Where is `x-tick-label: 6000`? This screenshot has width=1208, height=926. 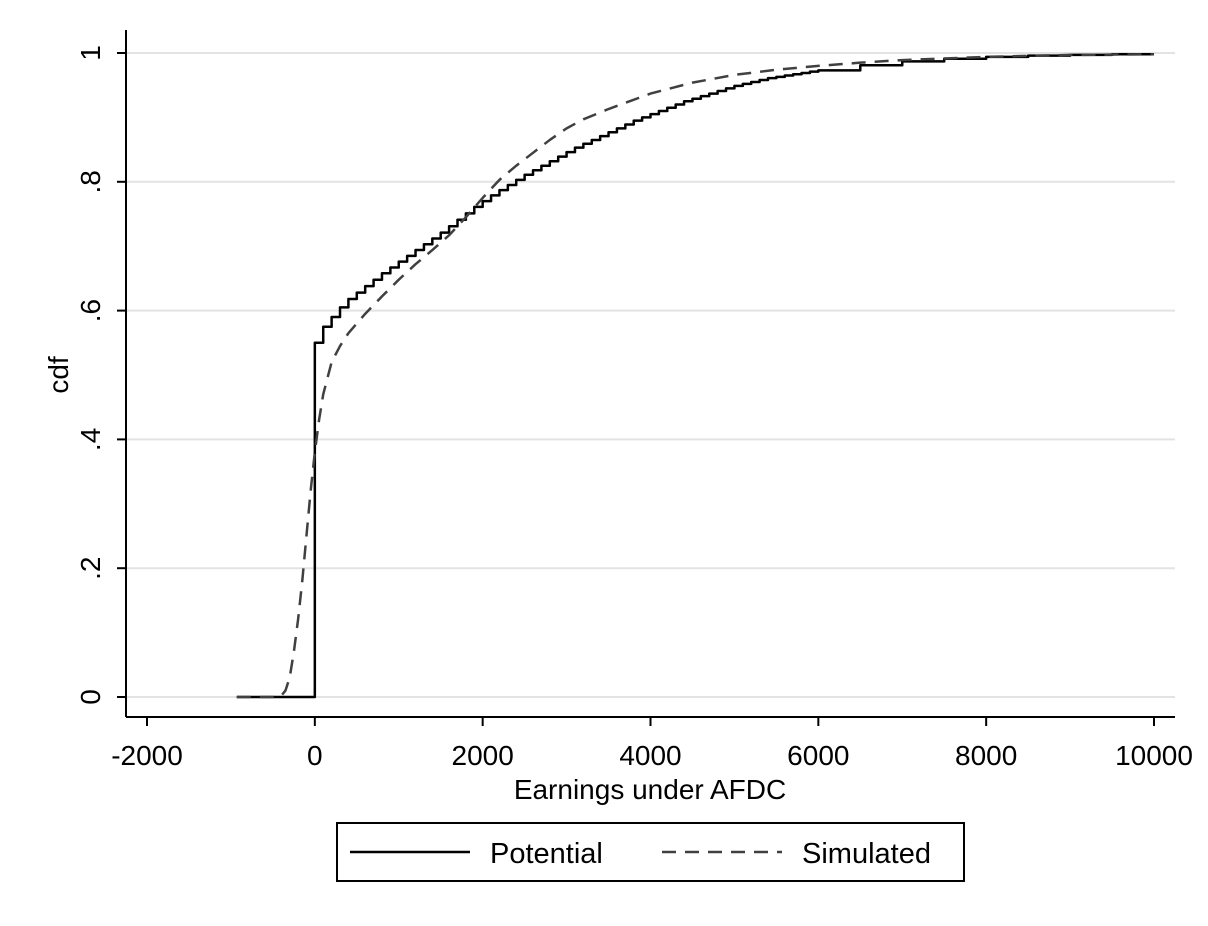 x-tick-label: 6000 is located at coordinates (818, 755).